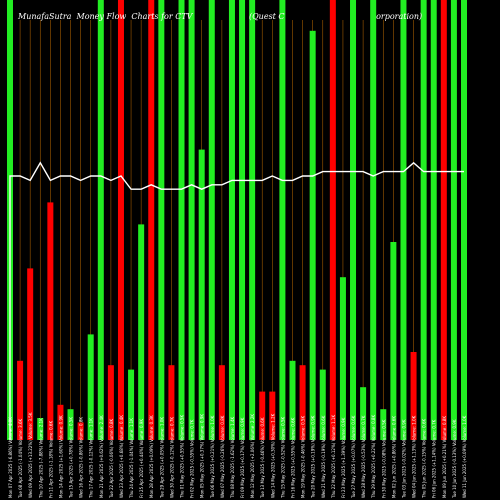 The height and width of the screenshot is (500, 500). What do you see at coordinates (131, 458) in the screenshot?
I see `x-tick-label: Thu 24 Apr 2025 (-1.04%) Volume: 1.1K` at bounding box center [131, 458].